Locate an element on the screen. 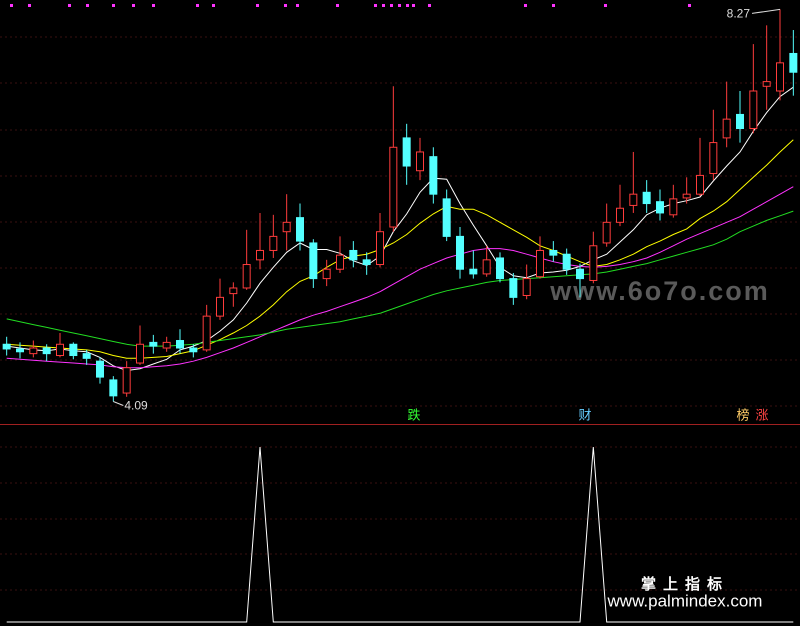 This screenshot has height=626, width=800. min-arrow is located at coordinates (118, 403).